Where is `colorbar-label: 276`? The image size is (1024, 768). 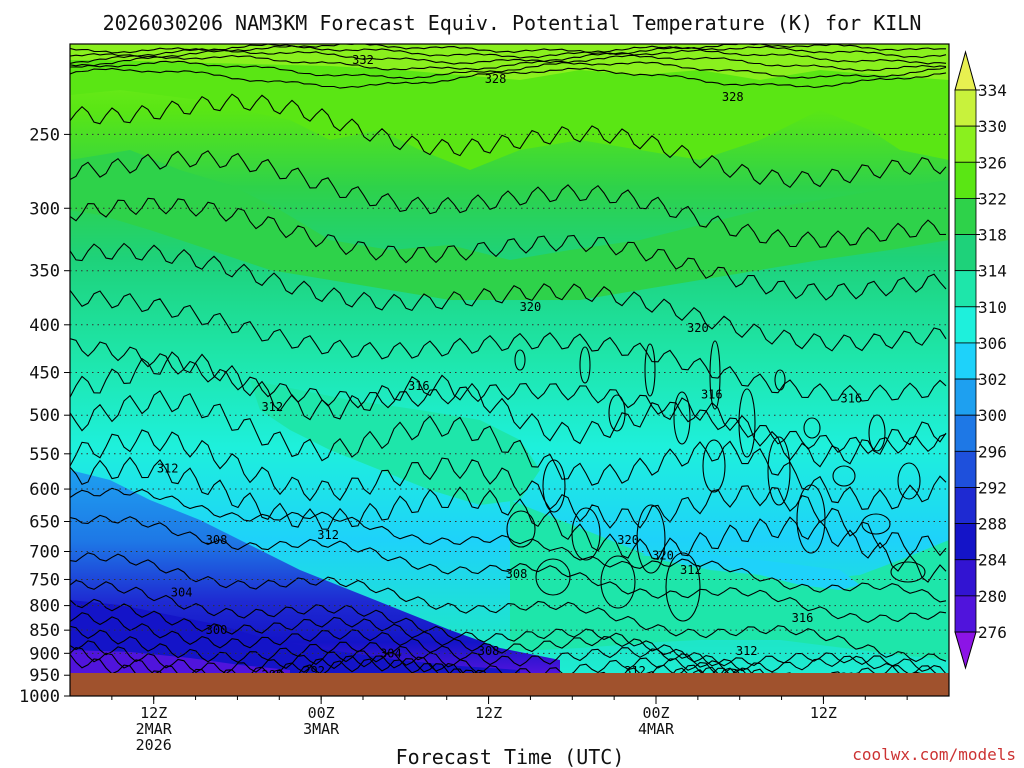
colorbar-label: 276 is located at coordinates (992, 632).